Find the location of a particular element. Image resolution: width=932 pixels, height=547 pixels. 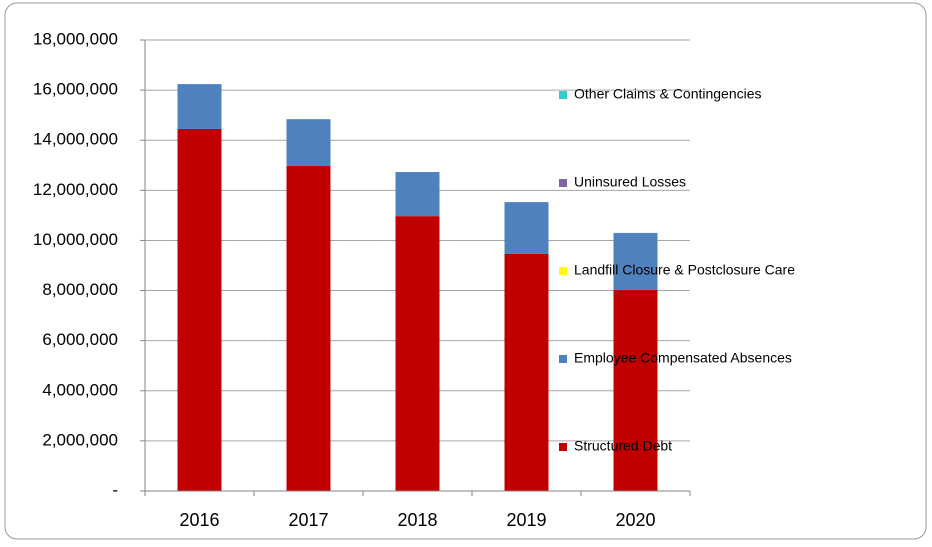

legend-label: Uninsured Losses is located at coordinates (630, 182).